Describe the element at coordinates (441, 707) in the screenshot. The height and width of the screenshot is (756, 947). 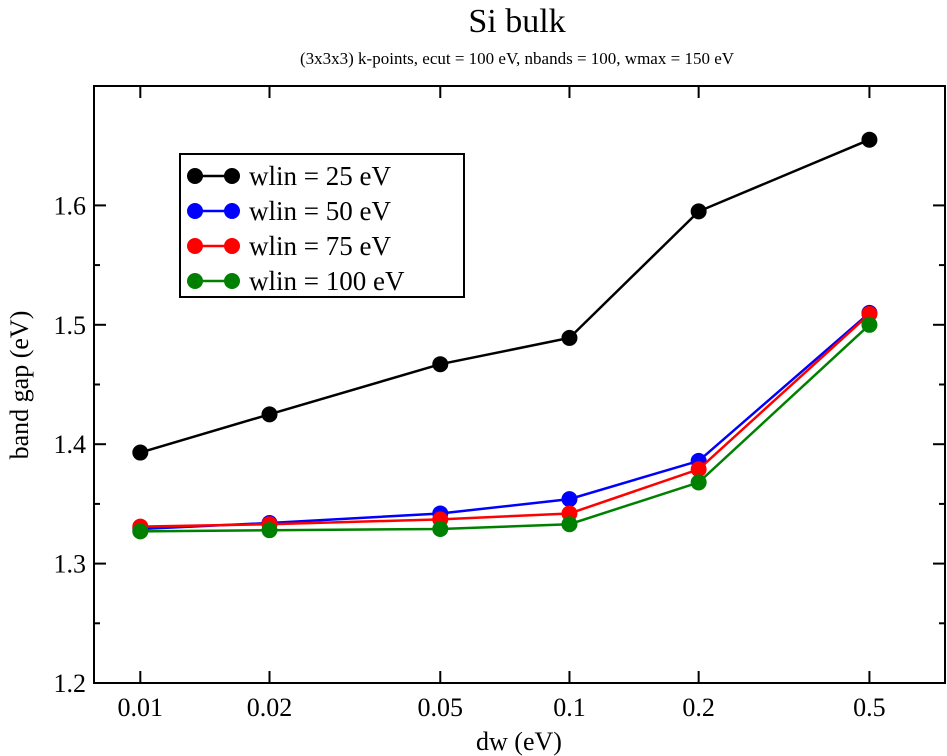
I see `x-tick-label: 0.05` at that location.